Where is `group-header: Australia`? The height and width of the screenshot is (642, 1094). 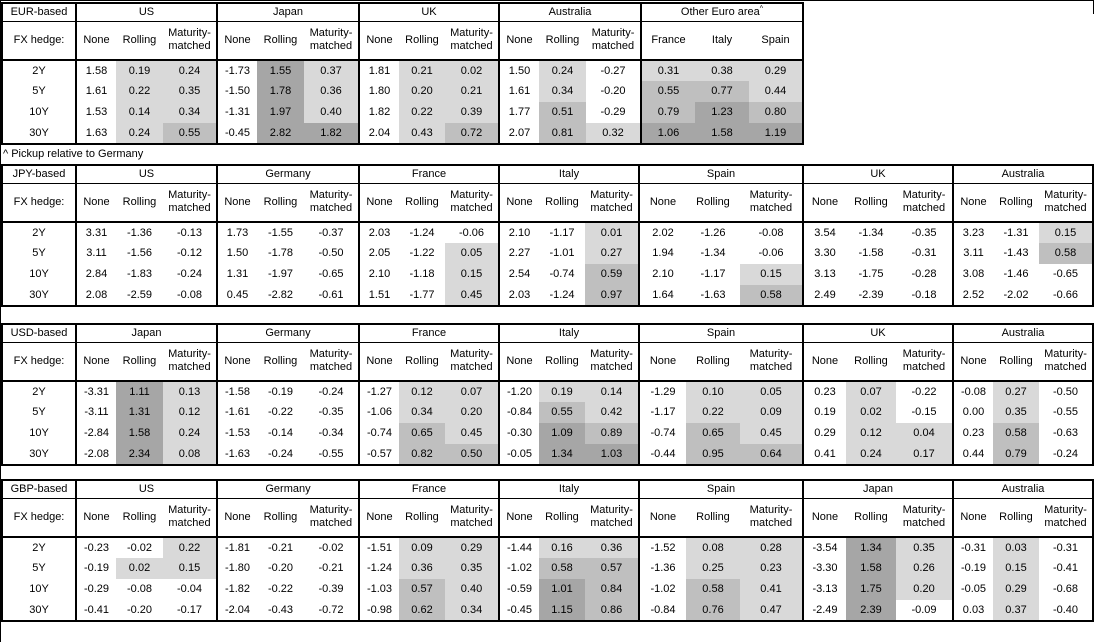 group-header: Australia is located at coordinates (1022, 333).